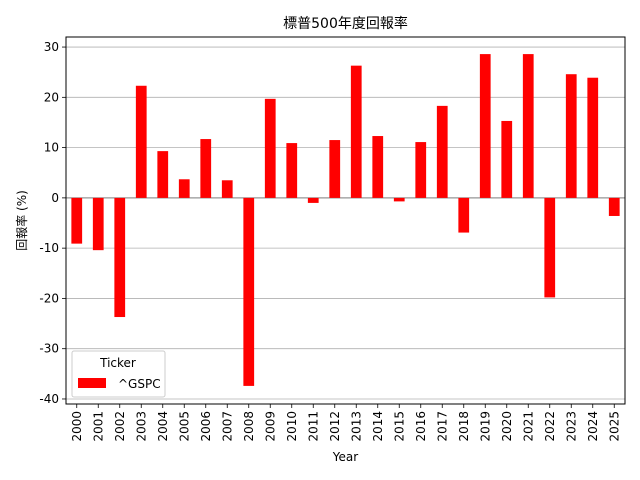  What do you see at coordinates (356, 131) in the screenshot?
I see `bar-2013` at bounding box center [356, 131].